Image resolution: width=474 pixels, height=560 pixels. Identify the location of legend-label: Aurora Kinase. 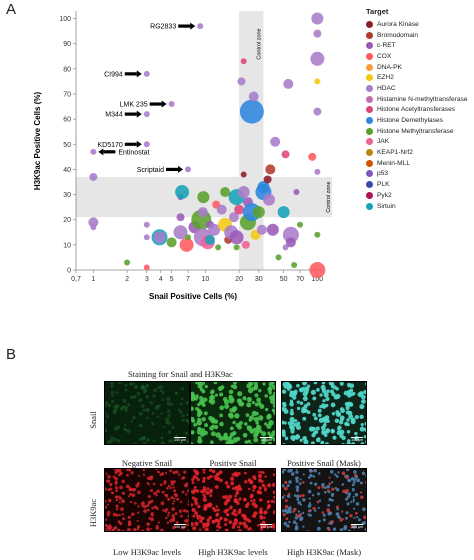
(398, 24).